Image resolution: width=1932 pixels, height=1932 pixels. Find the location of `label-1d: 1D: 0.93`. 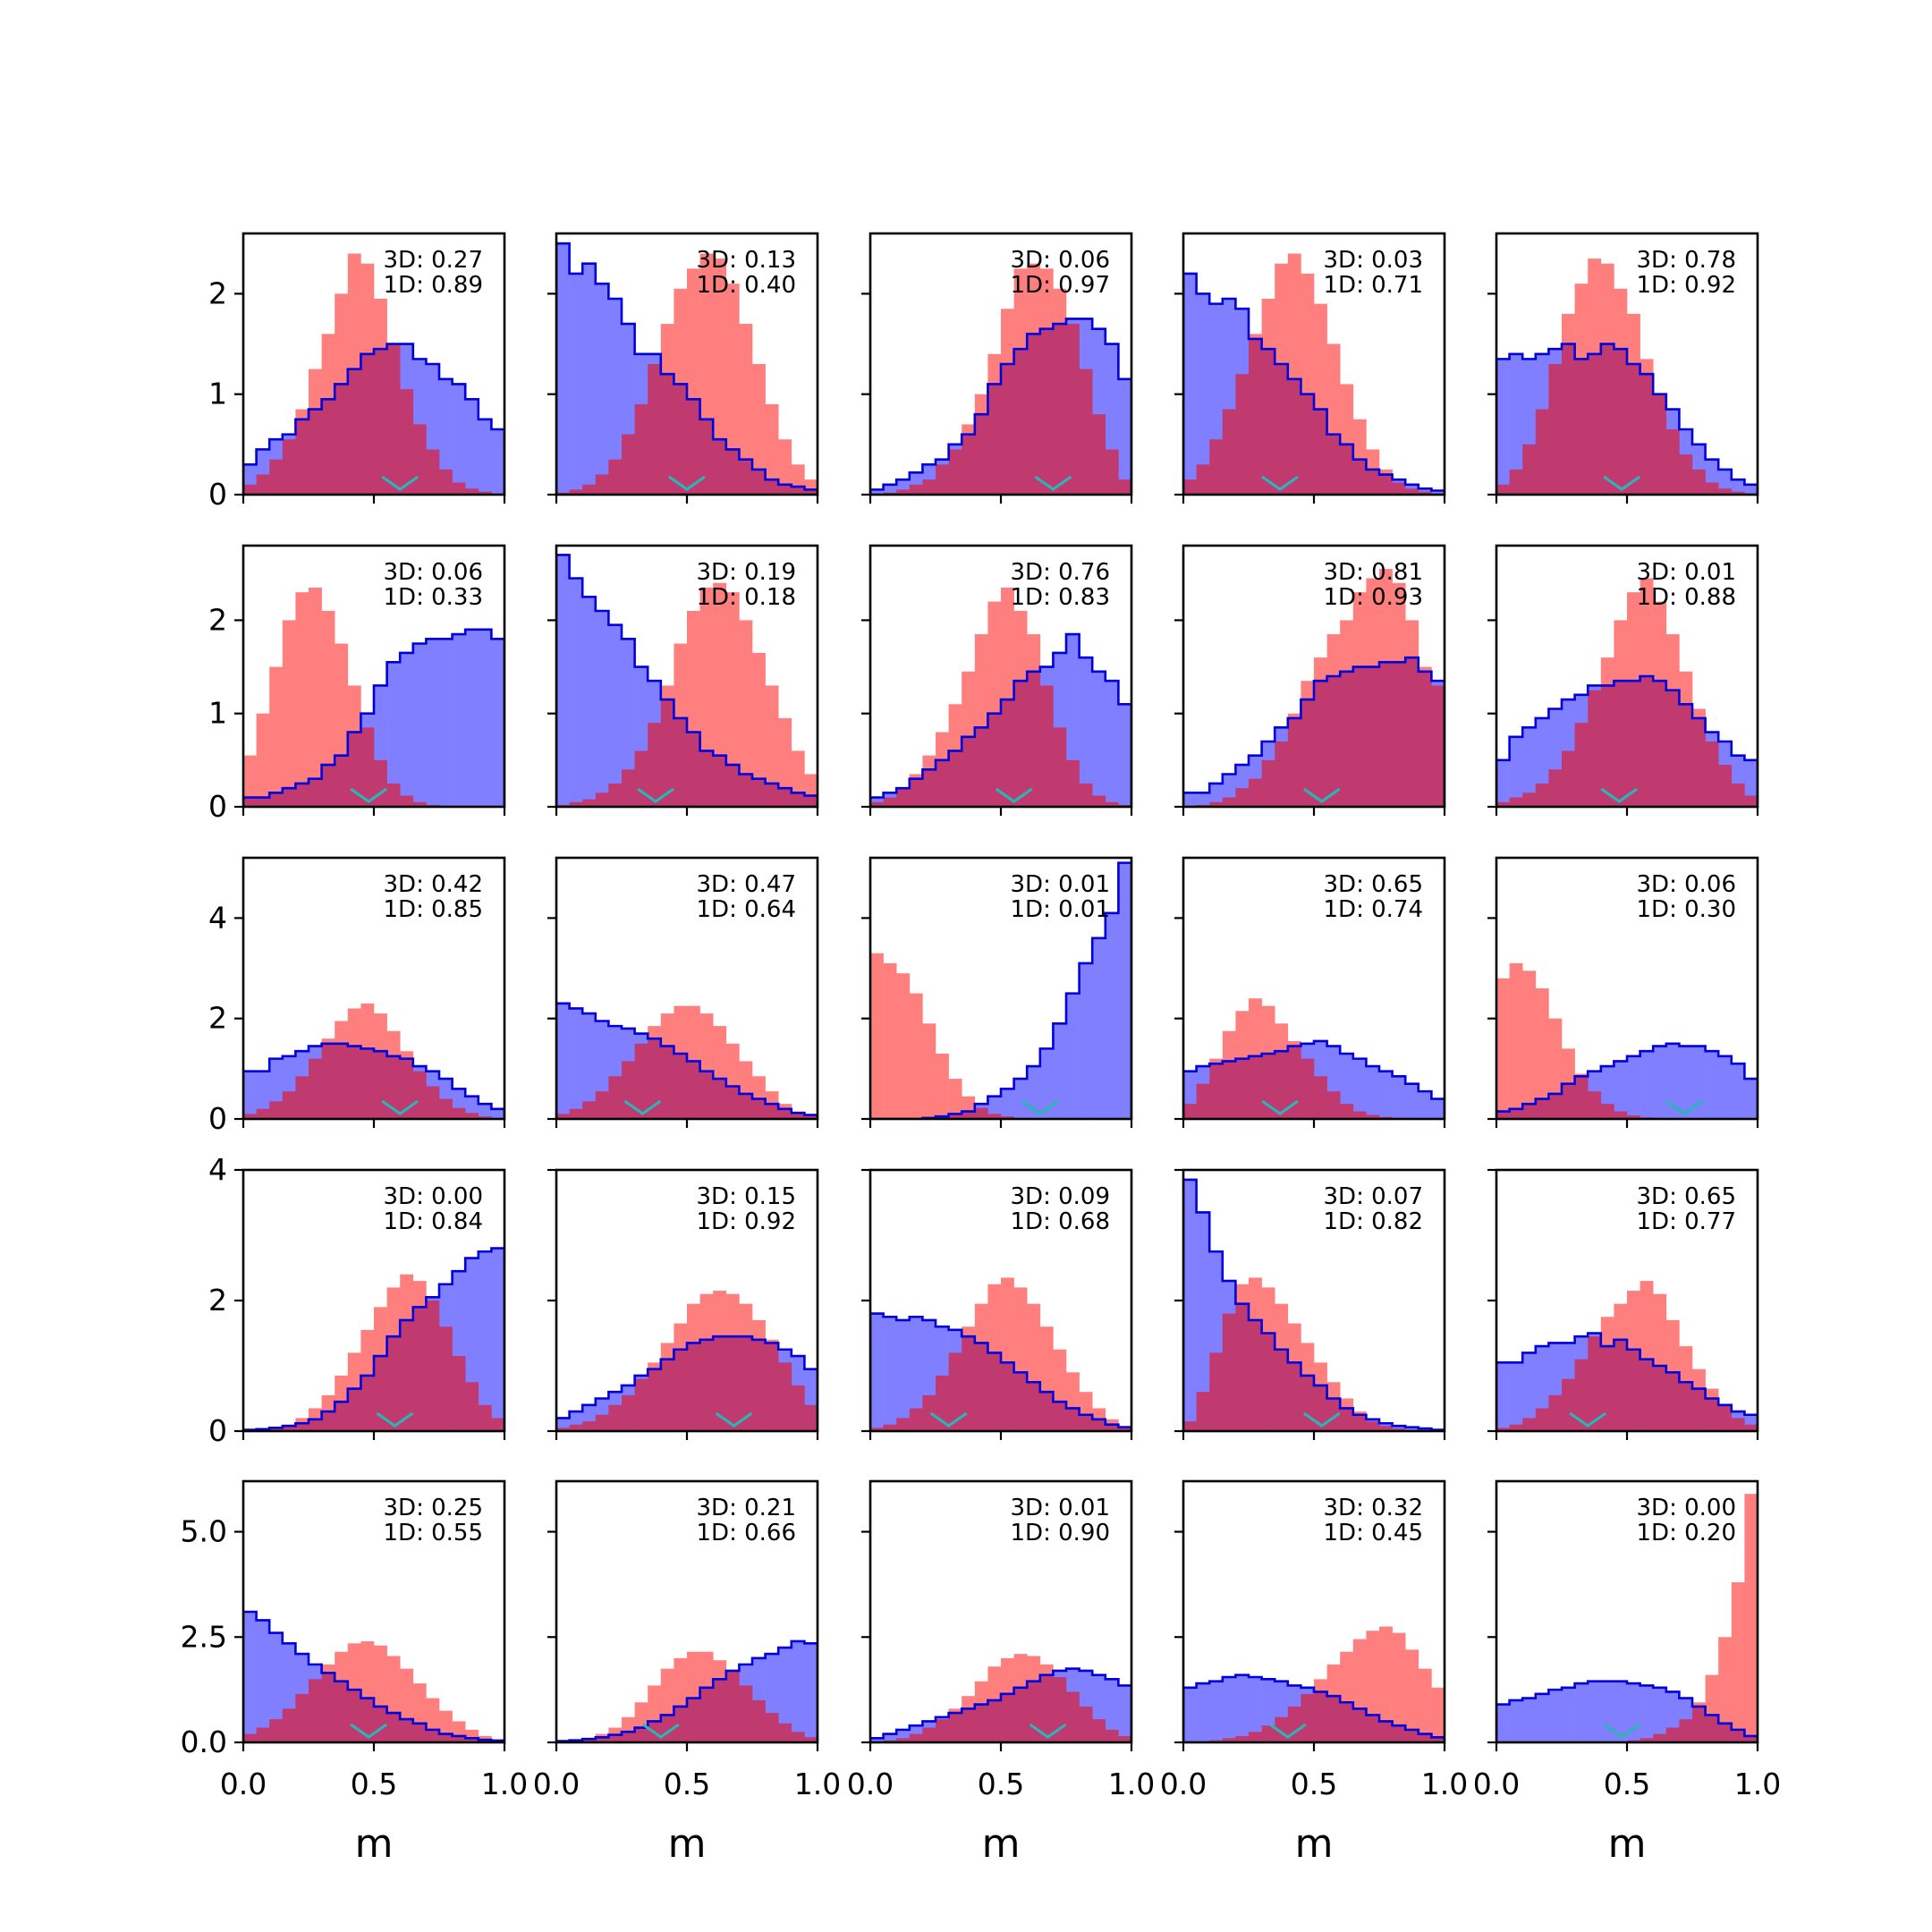

label-1d: 1D: 0.93 is located at coordinates (1373, 597).